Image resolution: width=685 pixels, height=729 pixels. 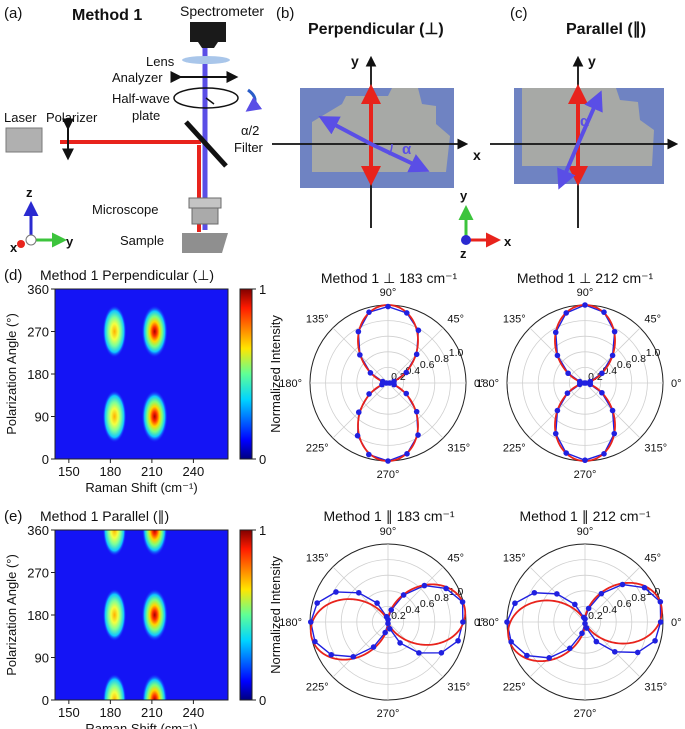 I want to click on heatmap-ytick-label-1: 90, so click(x=42, y=417).